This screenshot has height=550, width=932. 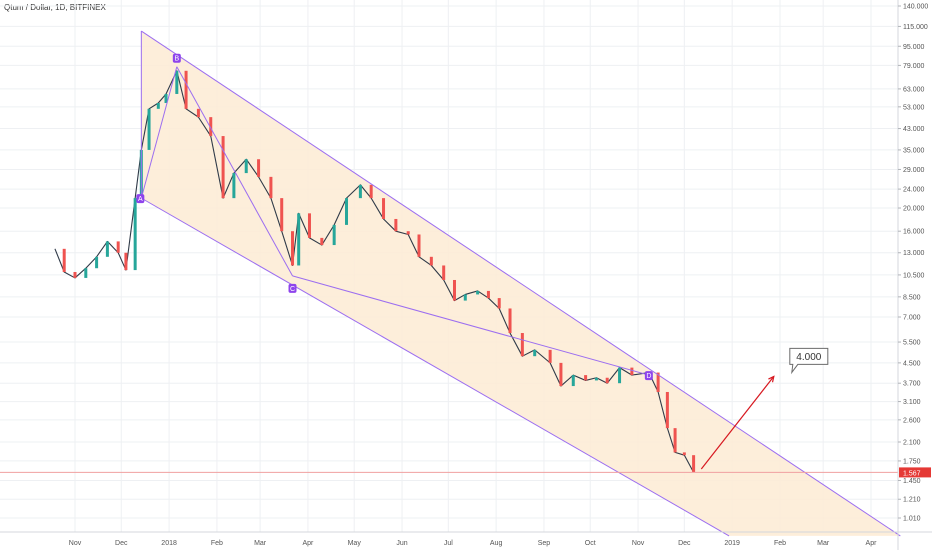 What do you see at coordinates (914, 89) in the screenshot?
I see `y-tick-label: 63.000` at bounding box center [914, 89].